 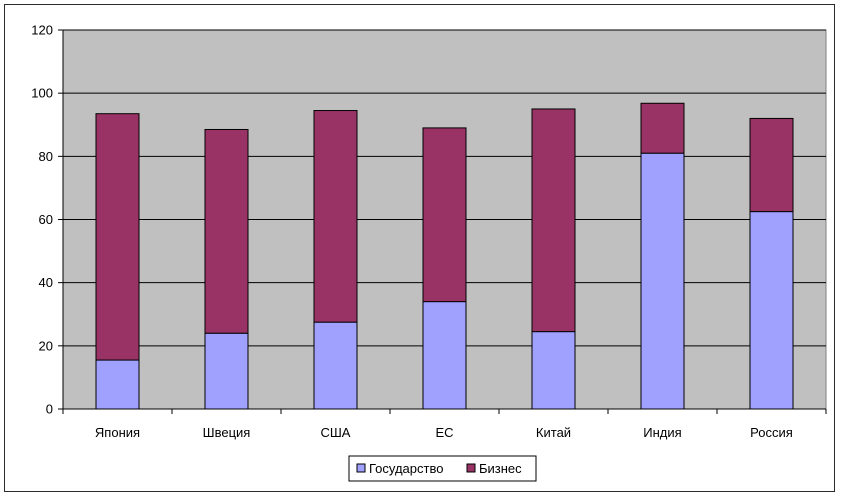 I want to click on x-tick-label: Индия, so click(x=662, y=432).